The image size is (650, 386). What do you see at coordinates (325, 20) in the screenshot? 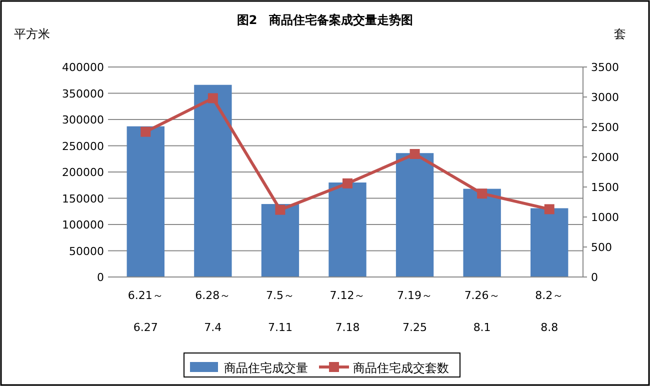
I see `chart-title: 图2 商品住宅备案成交量走势图` at bounding box center [325, 20].